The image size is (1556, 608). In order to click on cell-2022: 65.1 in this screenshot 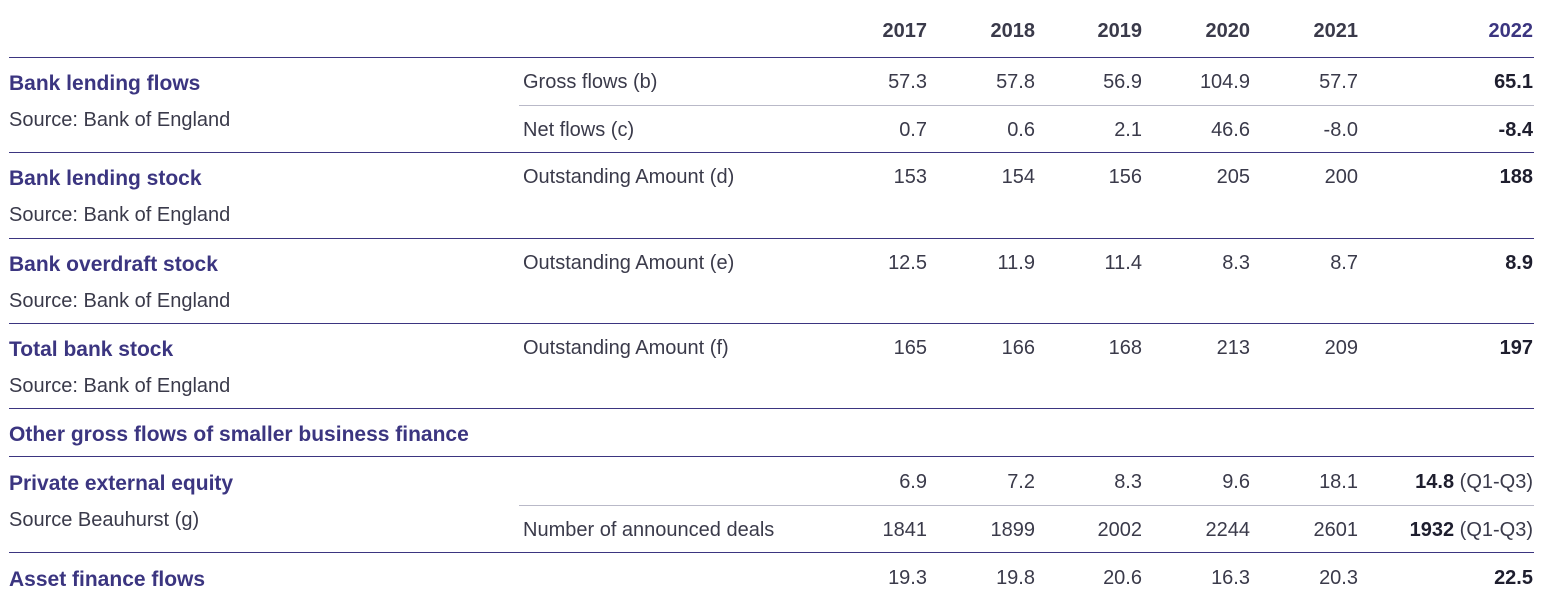, I will do `click(1513, 82)`.